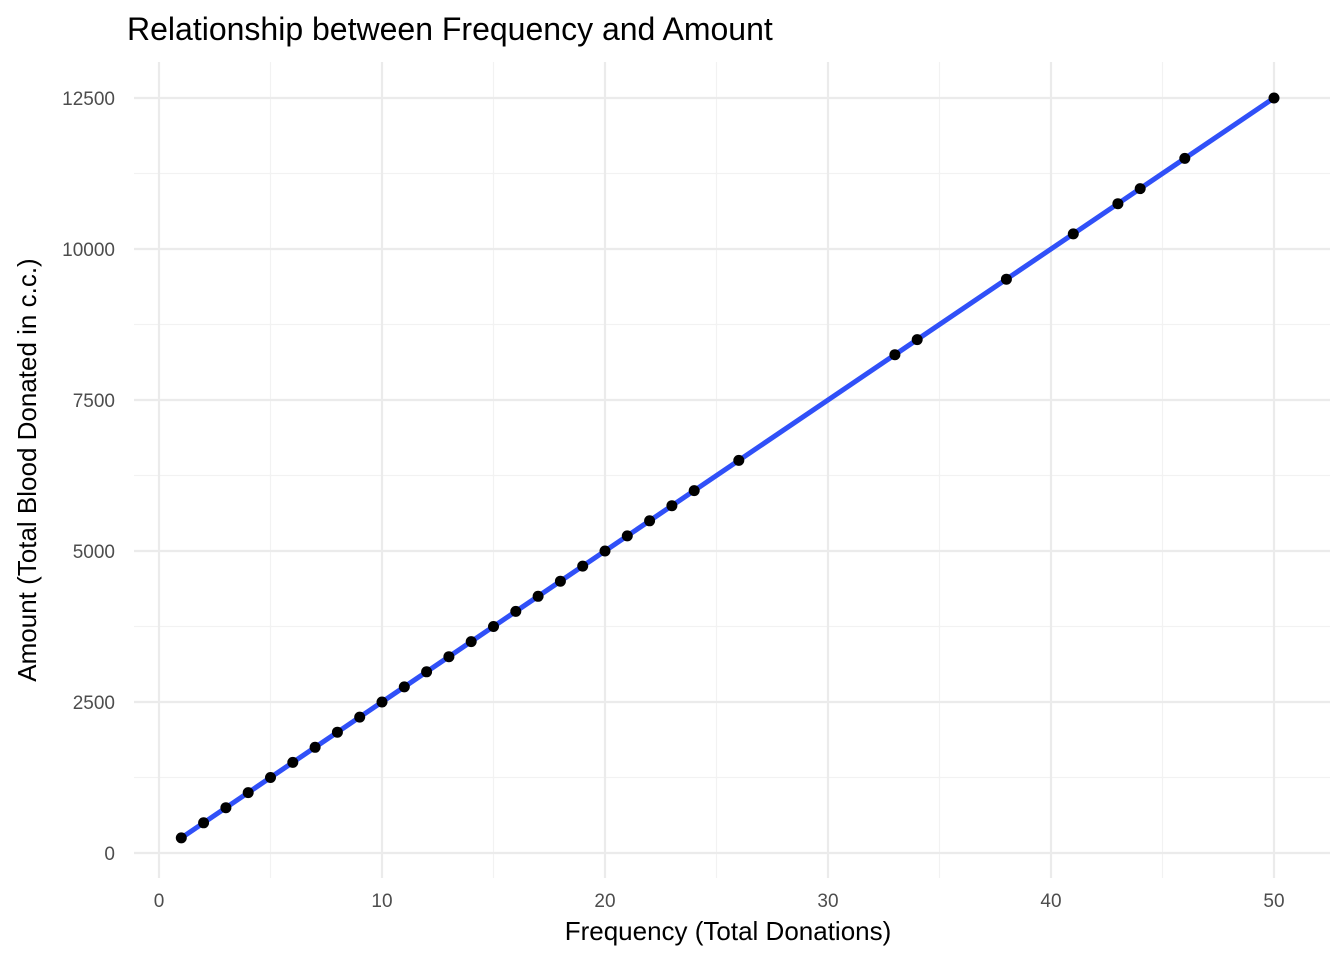  Describe the element at coordinates (88, 250) in the screenshot. I see `y-tick-label: 10000` at that location.